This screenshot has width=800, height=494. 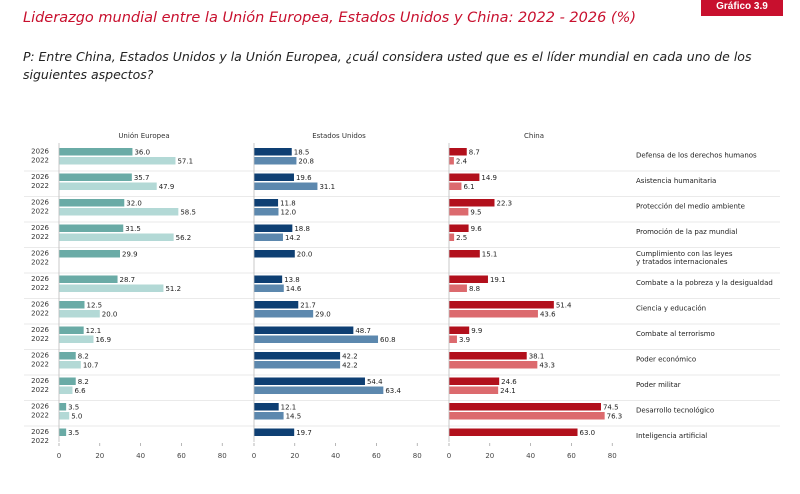 I want to click on data-label-cn-2026: 8.7, so click(x=474, y=152).